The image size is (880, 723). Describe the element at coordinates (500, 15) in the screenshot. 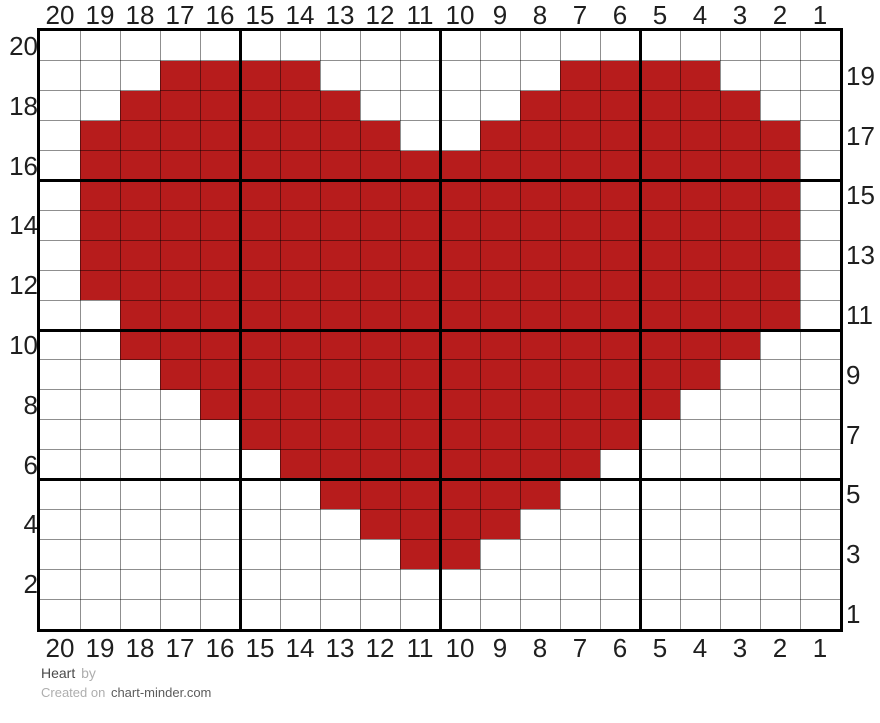

I see `column-label-top: 9` at that location.